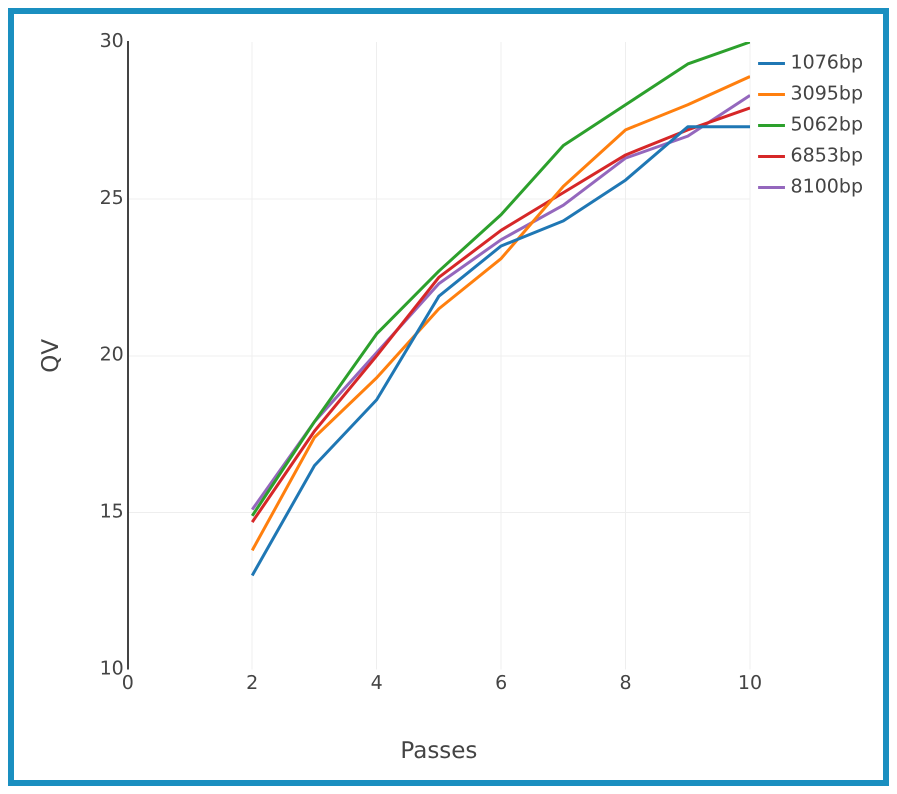 This screenshot has height=794, width=897. What do you see at coordinates (827, 124) in the screenshot?
I see `legend-label: 5062bp` at bounding box center [827, 124].